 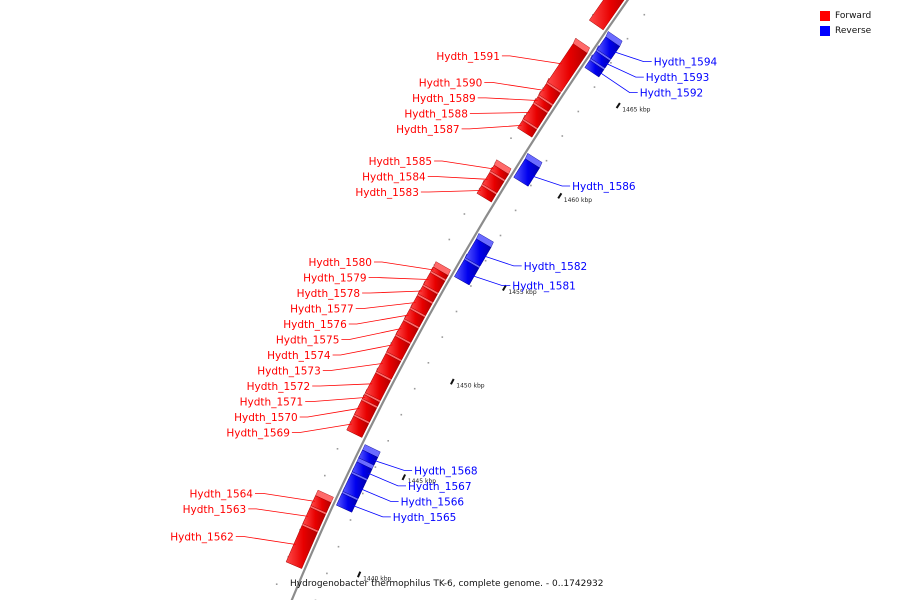 I want to click on gene-label: Hydth_1590, so click(x=451, y=83).